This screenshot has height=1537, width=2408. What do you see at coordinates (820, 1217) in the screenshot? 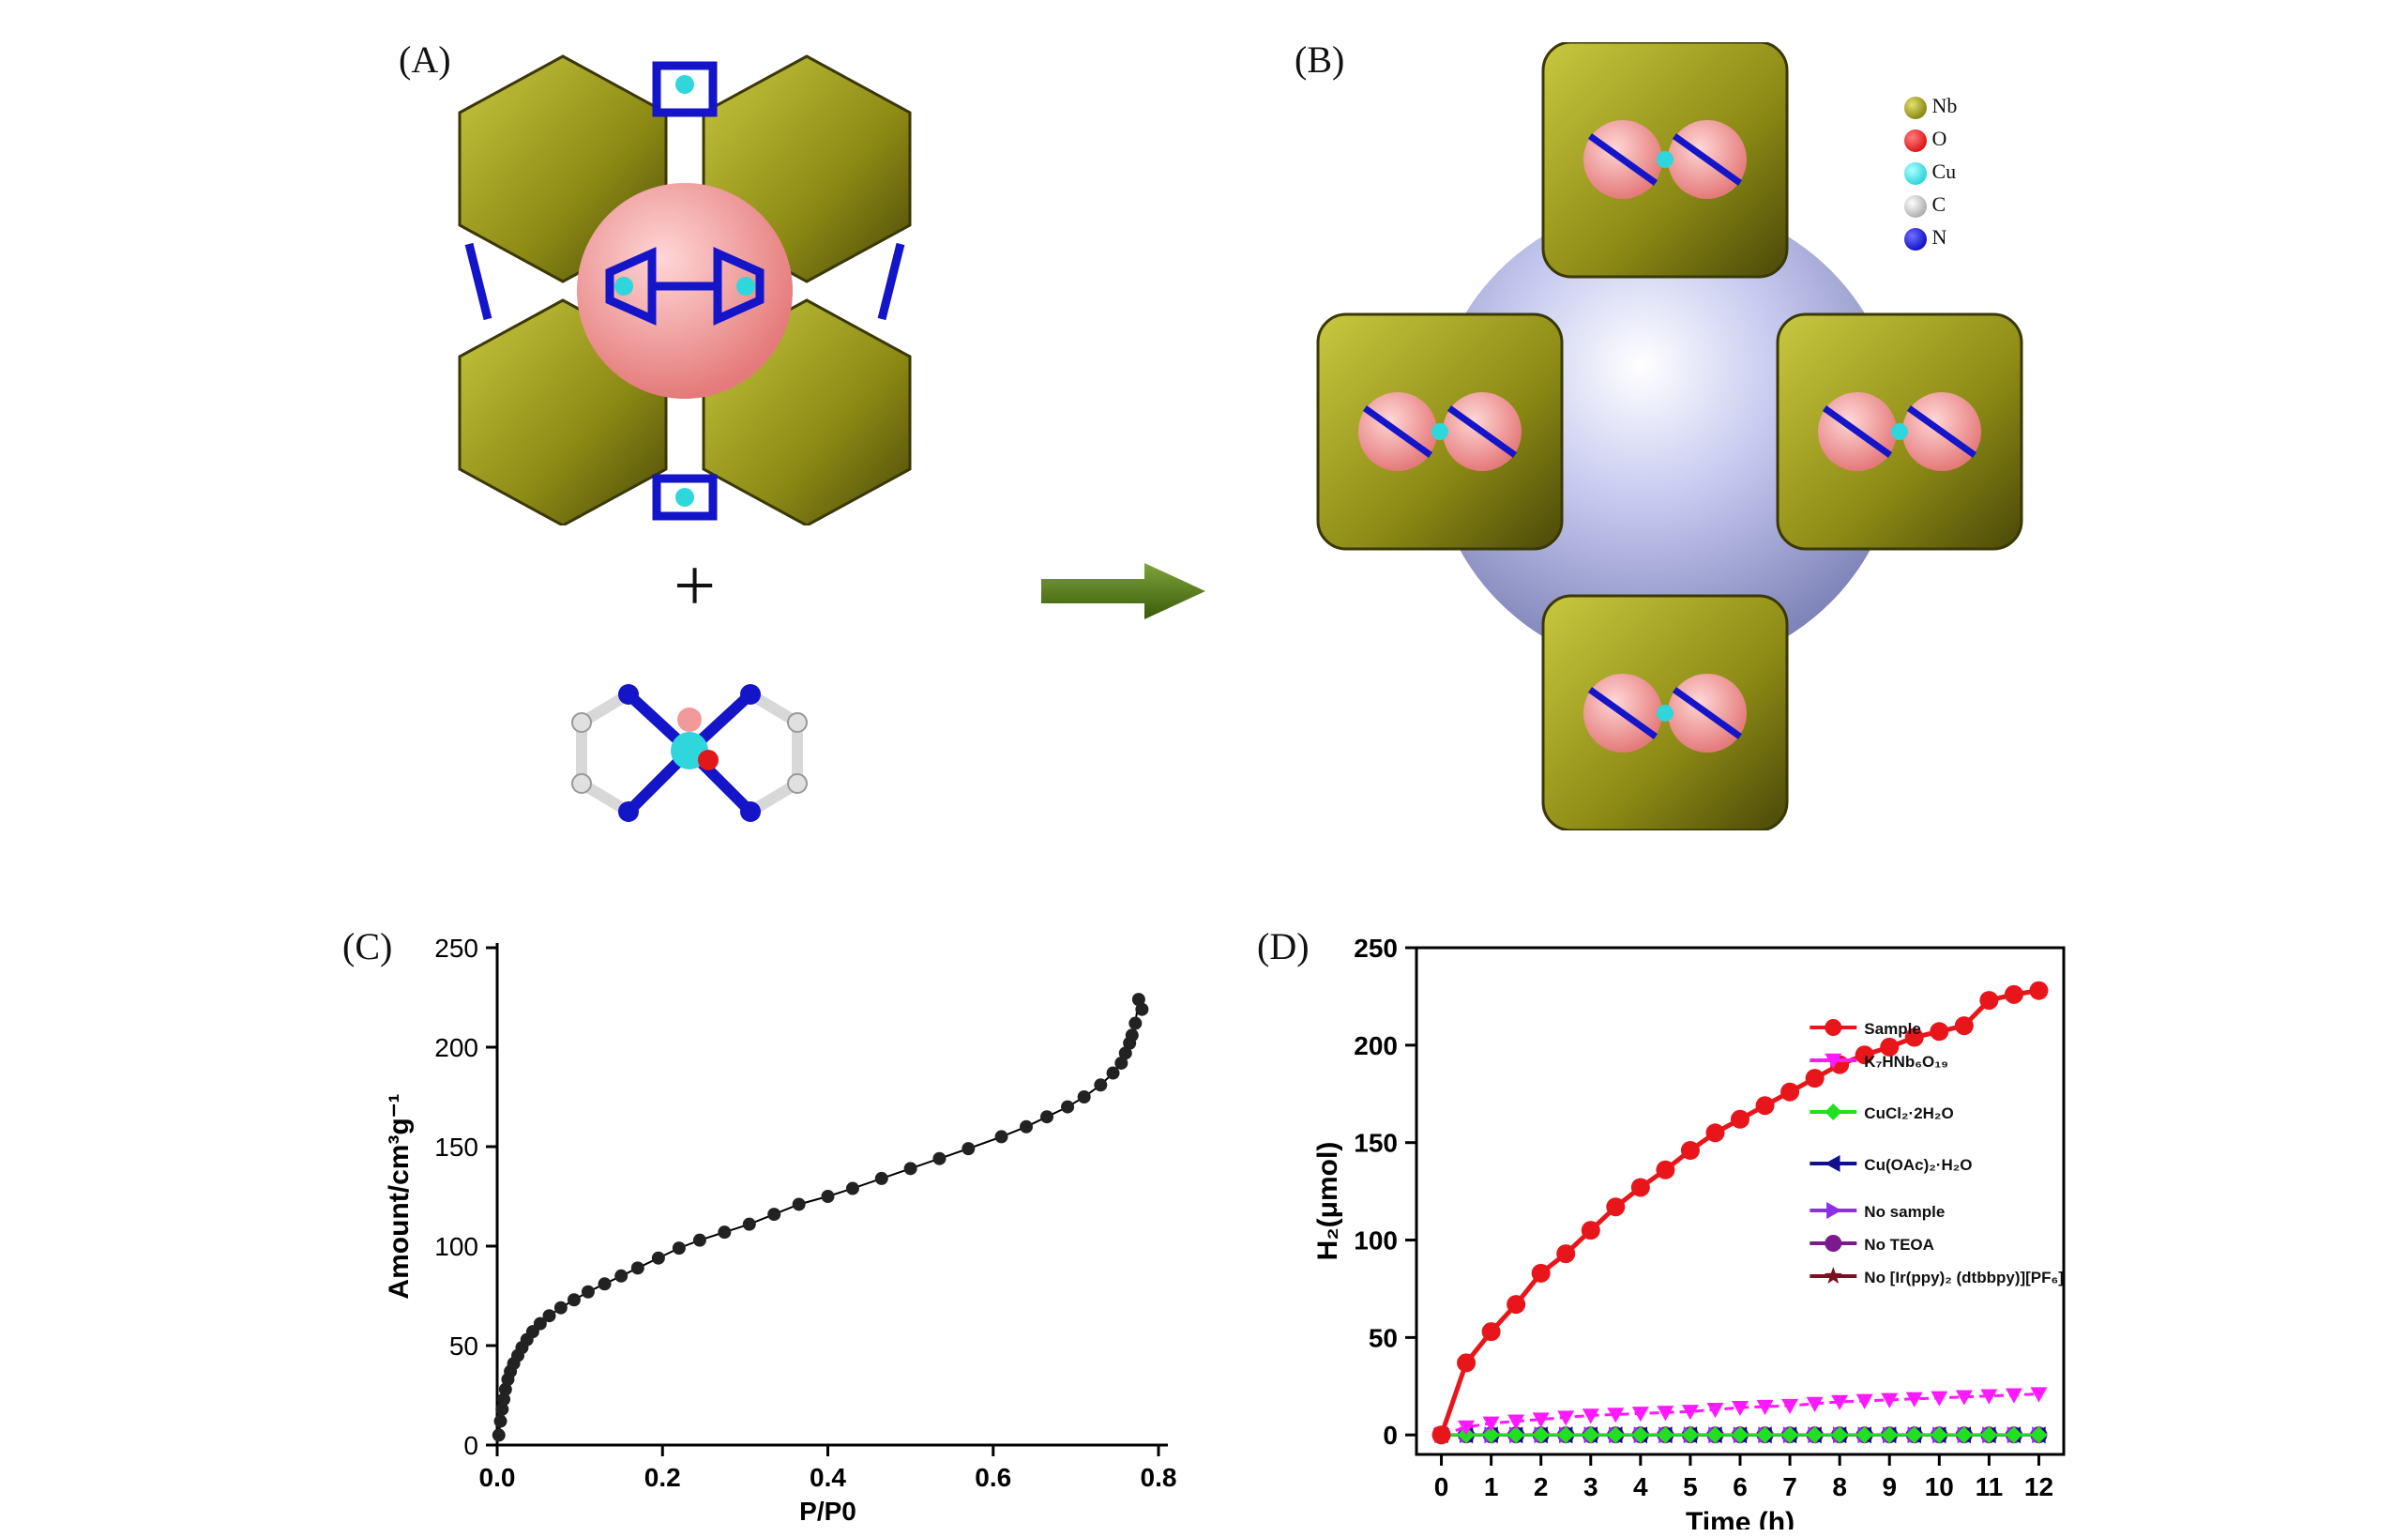
I see `isotherm-line` at bounding box center [820, 1217].